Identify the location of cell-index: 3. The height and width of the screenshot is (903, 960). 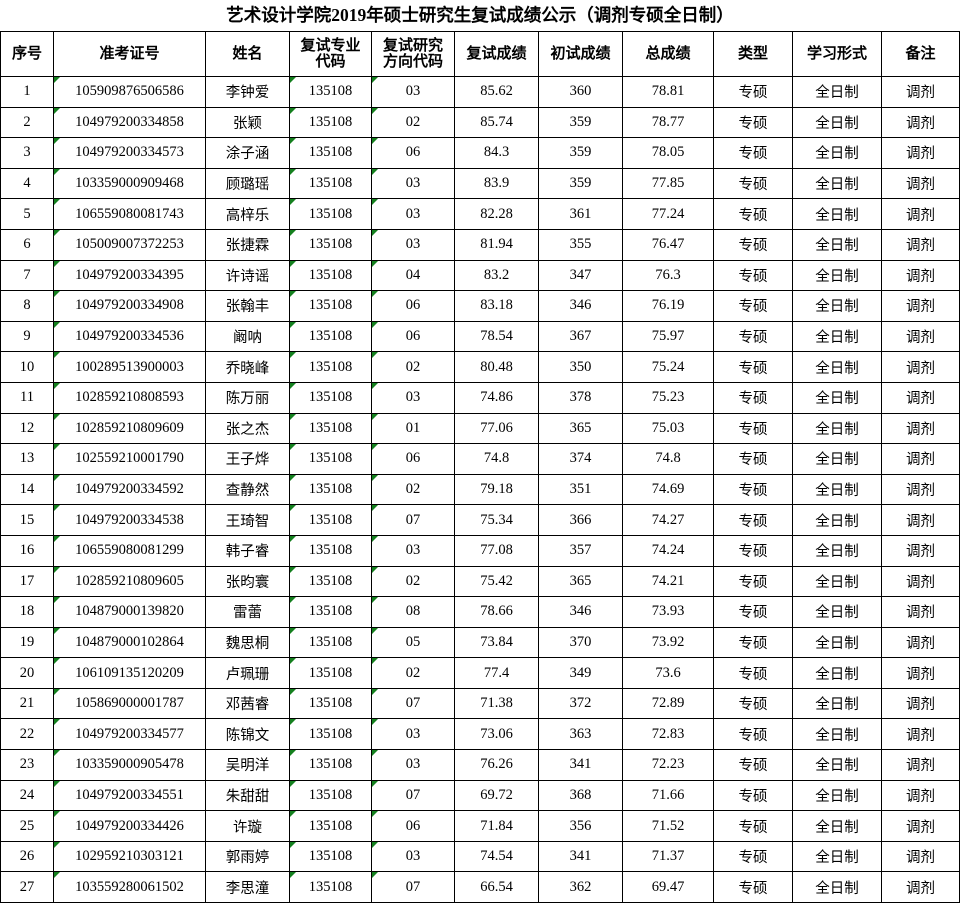
(27, 153).